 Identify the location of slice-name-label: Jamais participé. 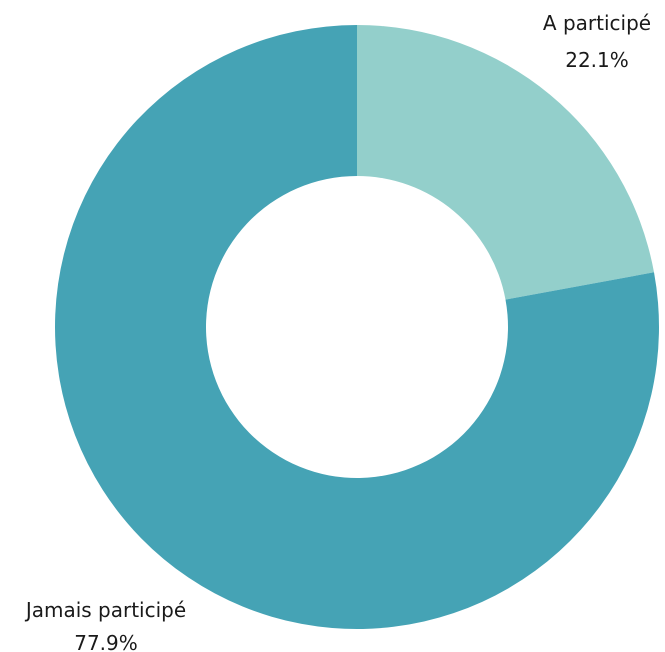
(105, 610).